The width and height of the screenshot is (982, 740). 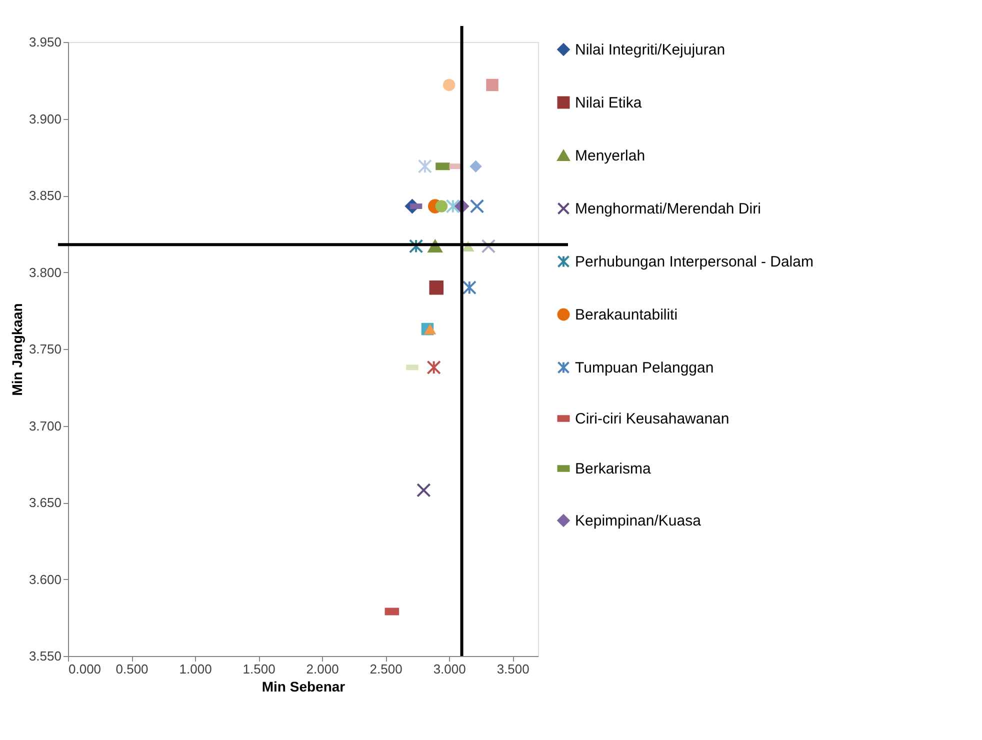 What do you see at coordinates (132, 669) in the screenshot?
I see `x-tick-label: 0.500` at bounding box center [132, 669].